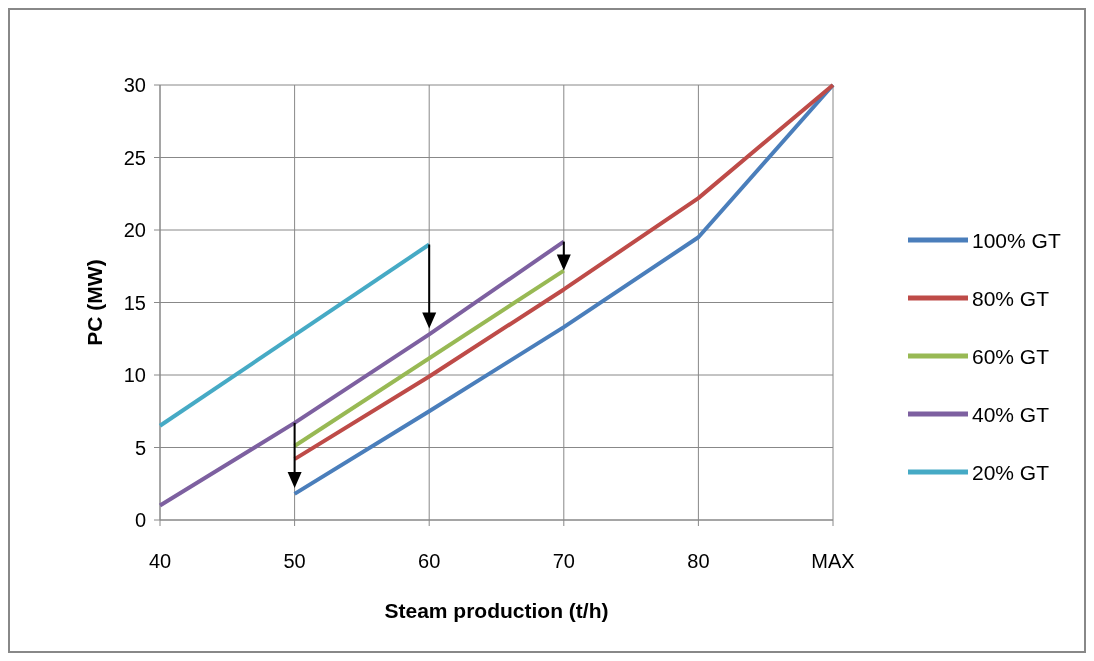  Describe the element at coordinates (833, 561) in the screenshot. I see `x-tick-label: MAX` at that location.